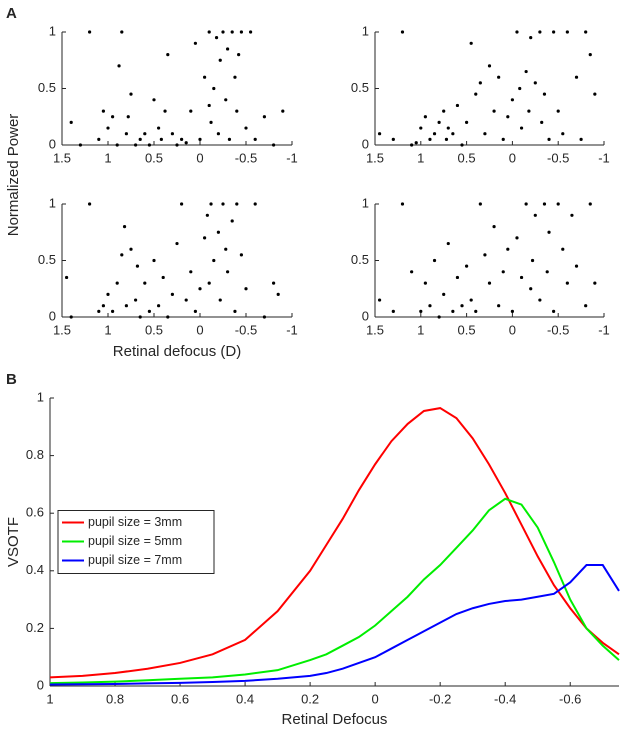 The width and height of the screenshot is (624, 736). I want to click on legend-label: pupil size = 7mm, so click(135, 560).